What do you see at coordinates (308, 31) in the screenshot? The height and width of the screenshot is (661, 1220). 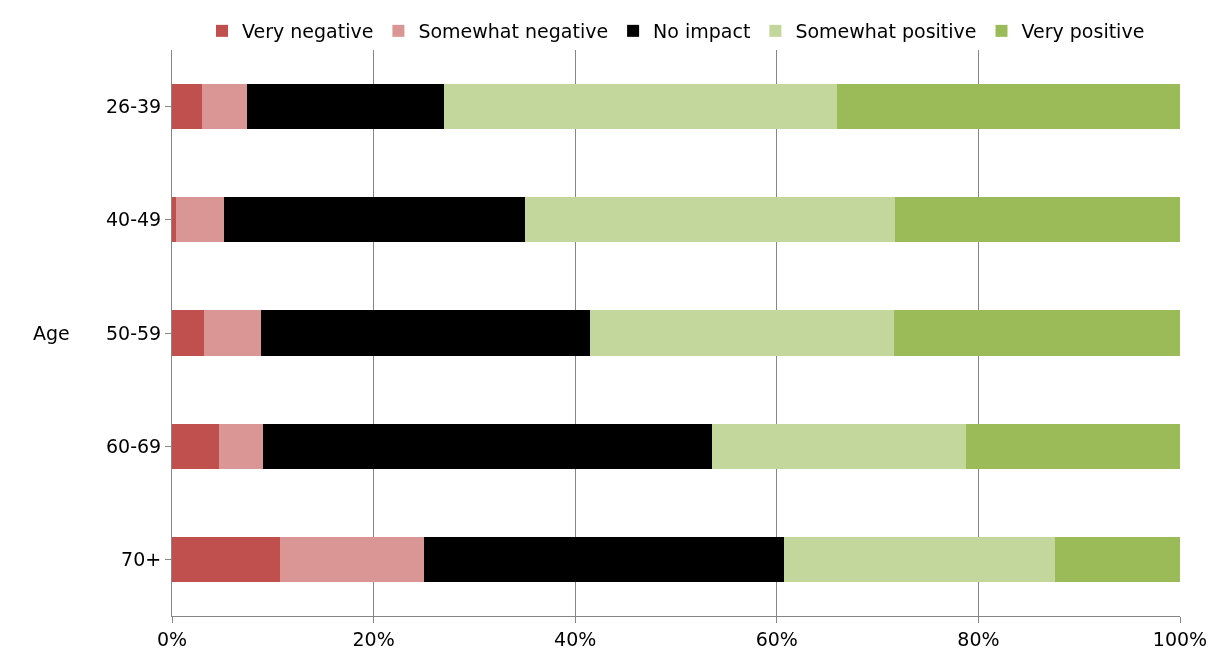 I see `legend-label: Very negative` at bounding box center [308, 31].